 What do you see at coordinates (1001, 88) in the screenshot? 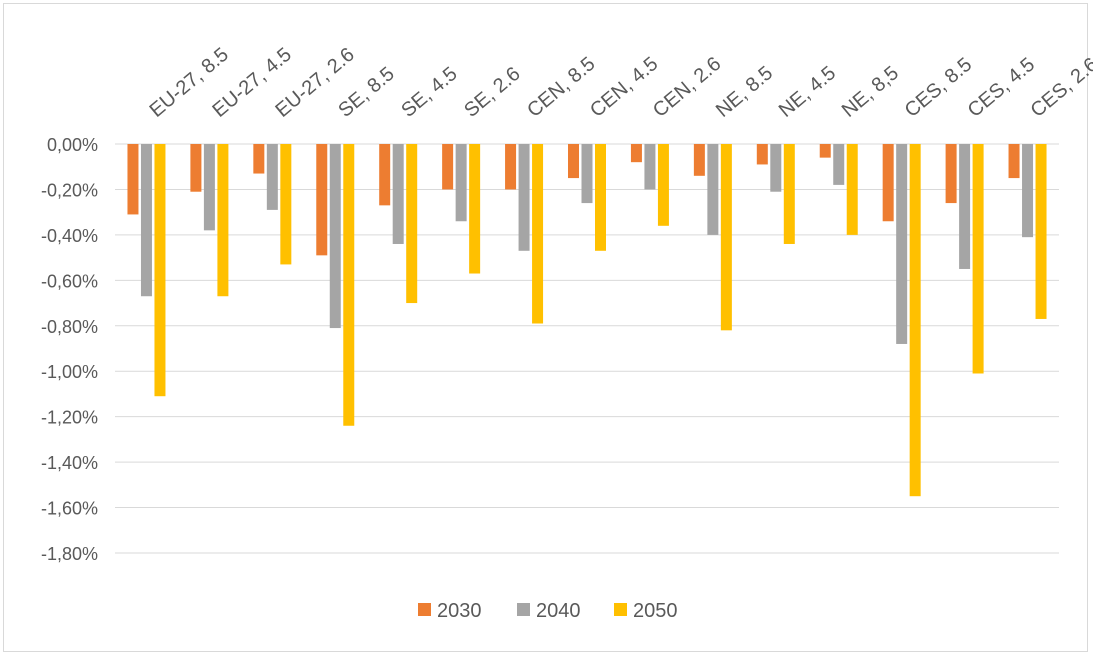
I see `category-label: CES, 4.5` at bounding box center [1001, 88].